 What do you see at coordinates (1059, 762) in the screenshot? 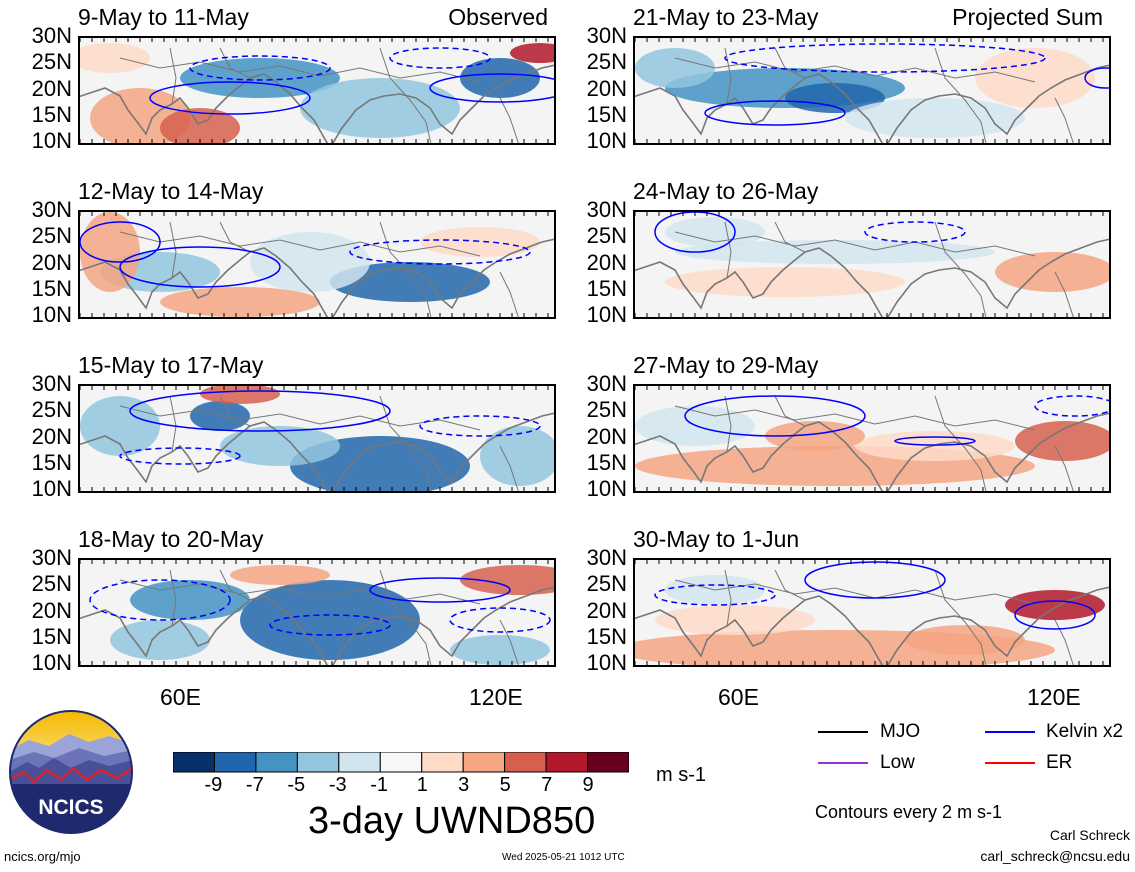
I see `legend-er-label: ER` at bounding box center [1059, 762].